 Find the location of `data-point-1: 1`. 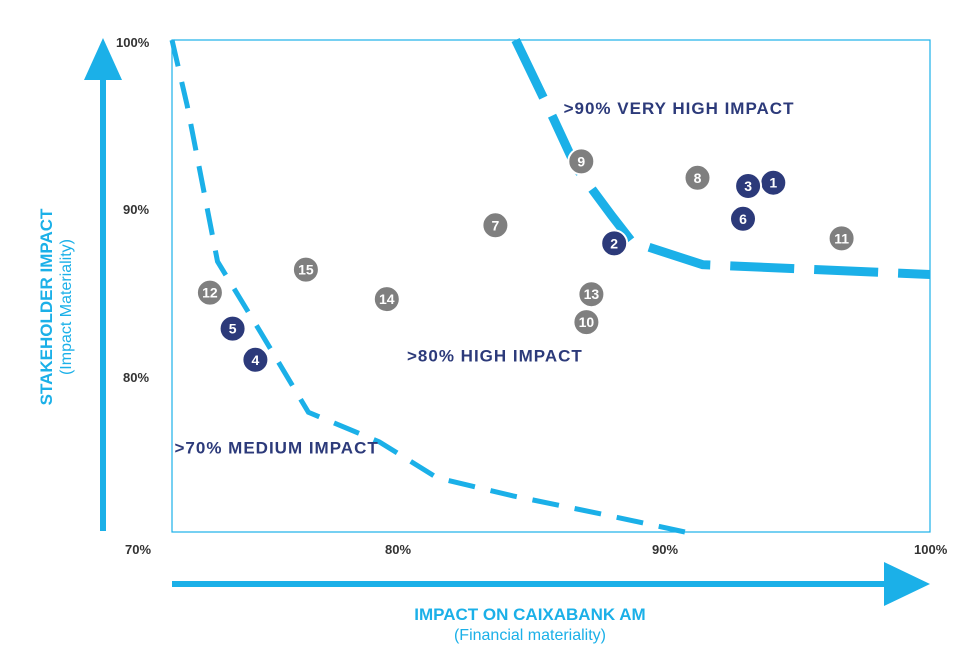

data-point-1: 1 is located at coordinates (773, 182).